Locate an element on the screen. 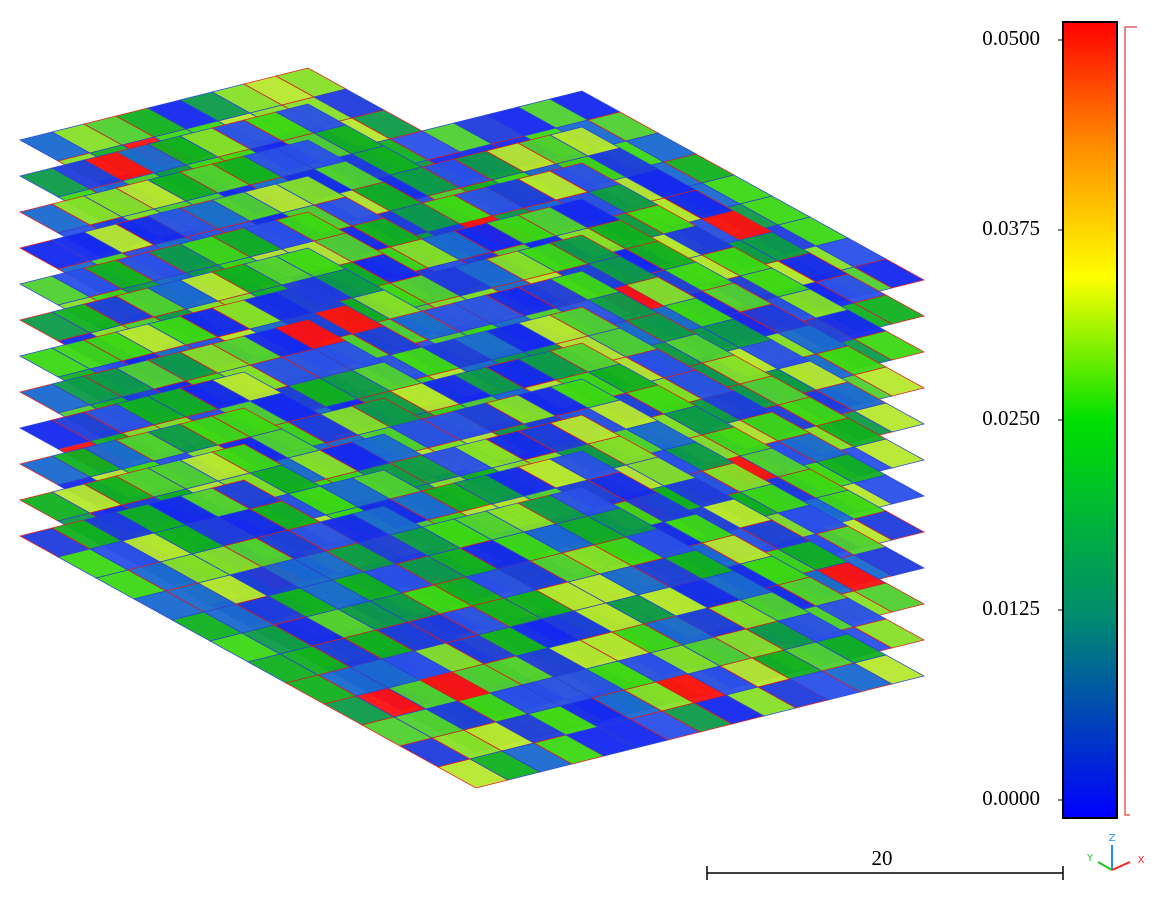  y-label: Y is located at coordinates (1090, 858).